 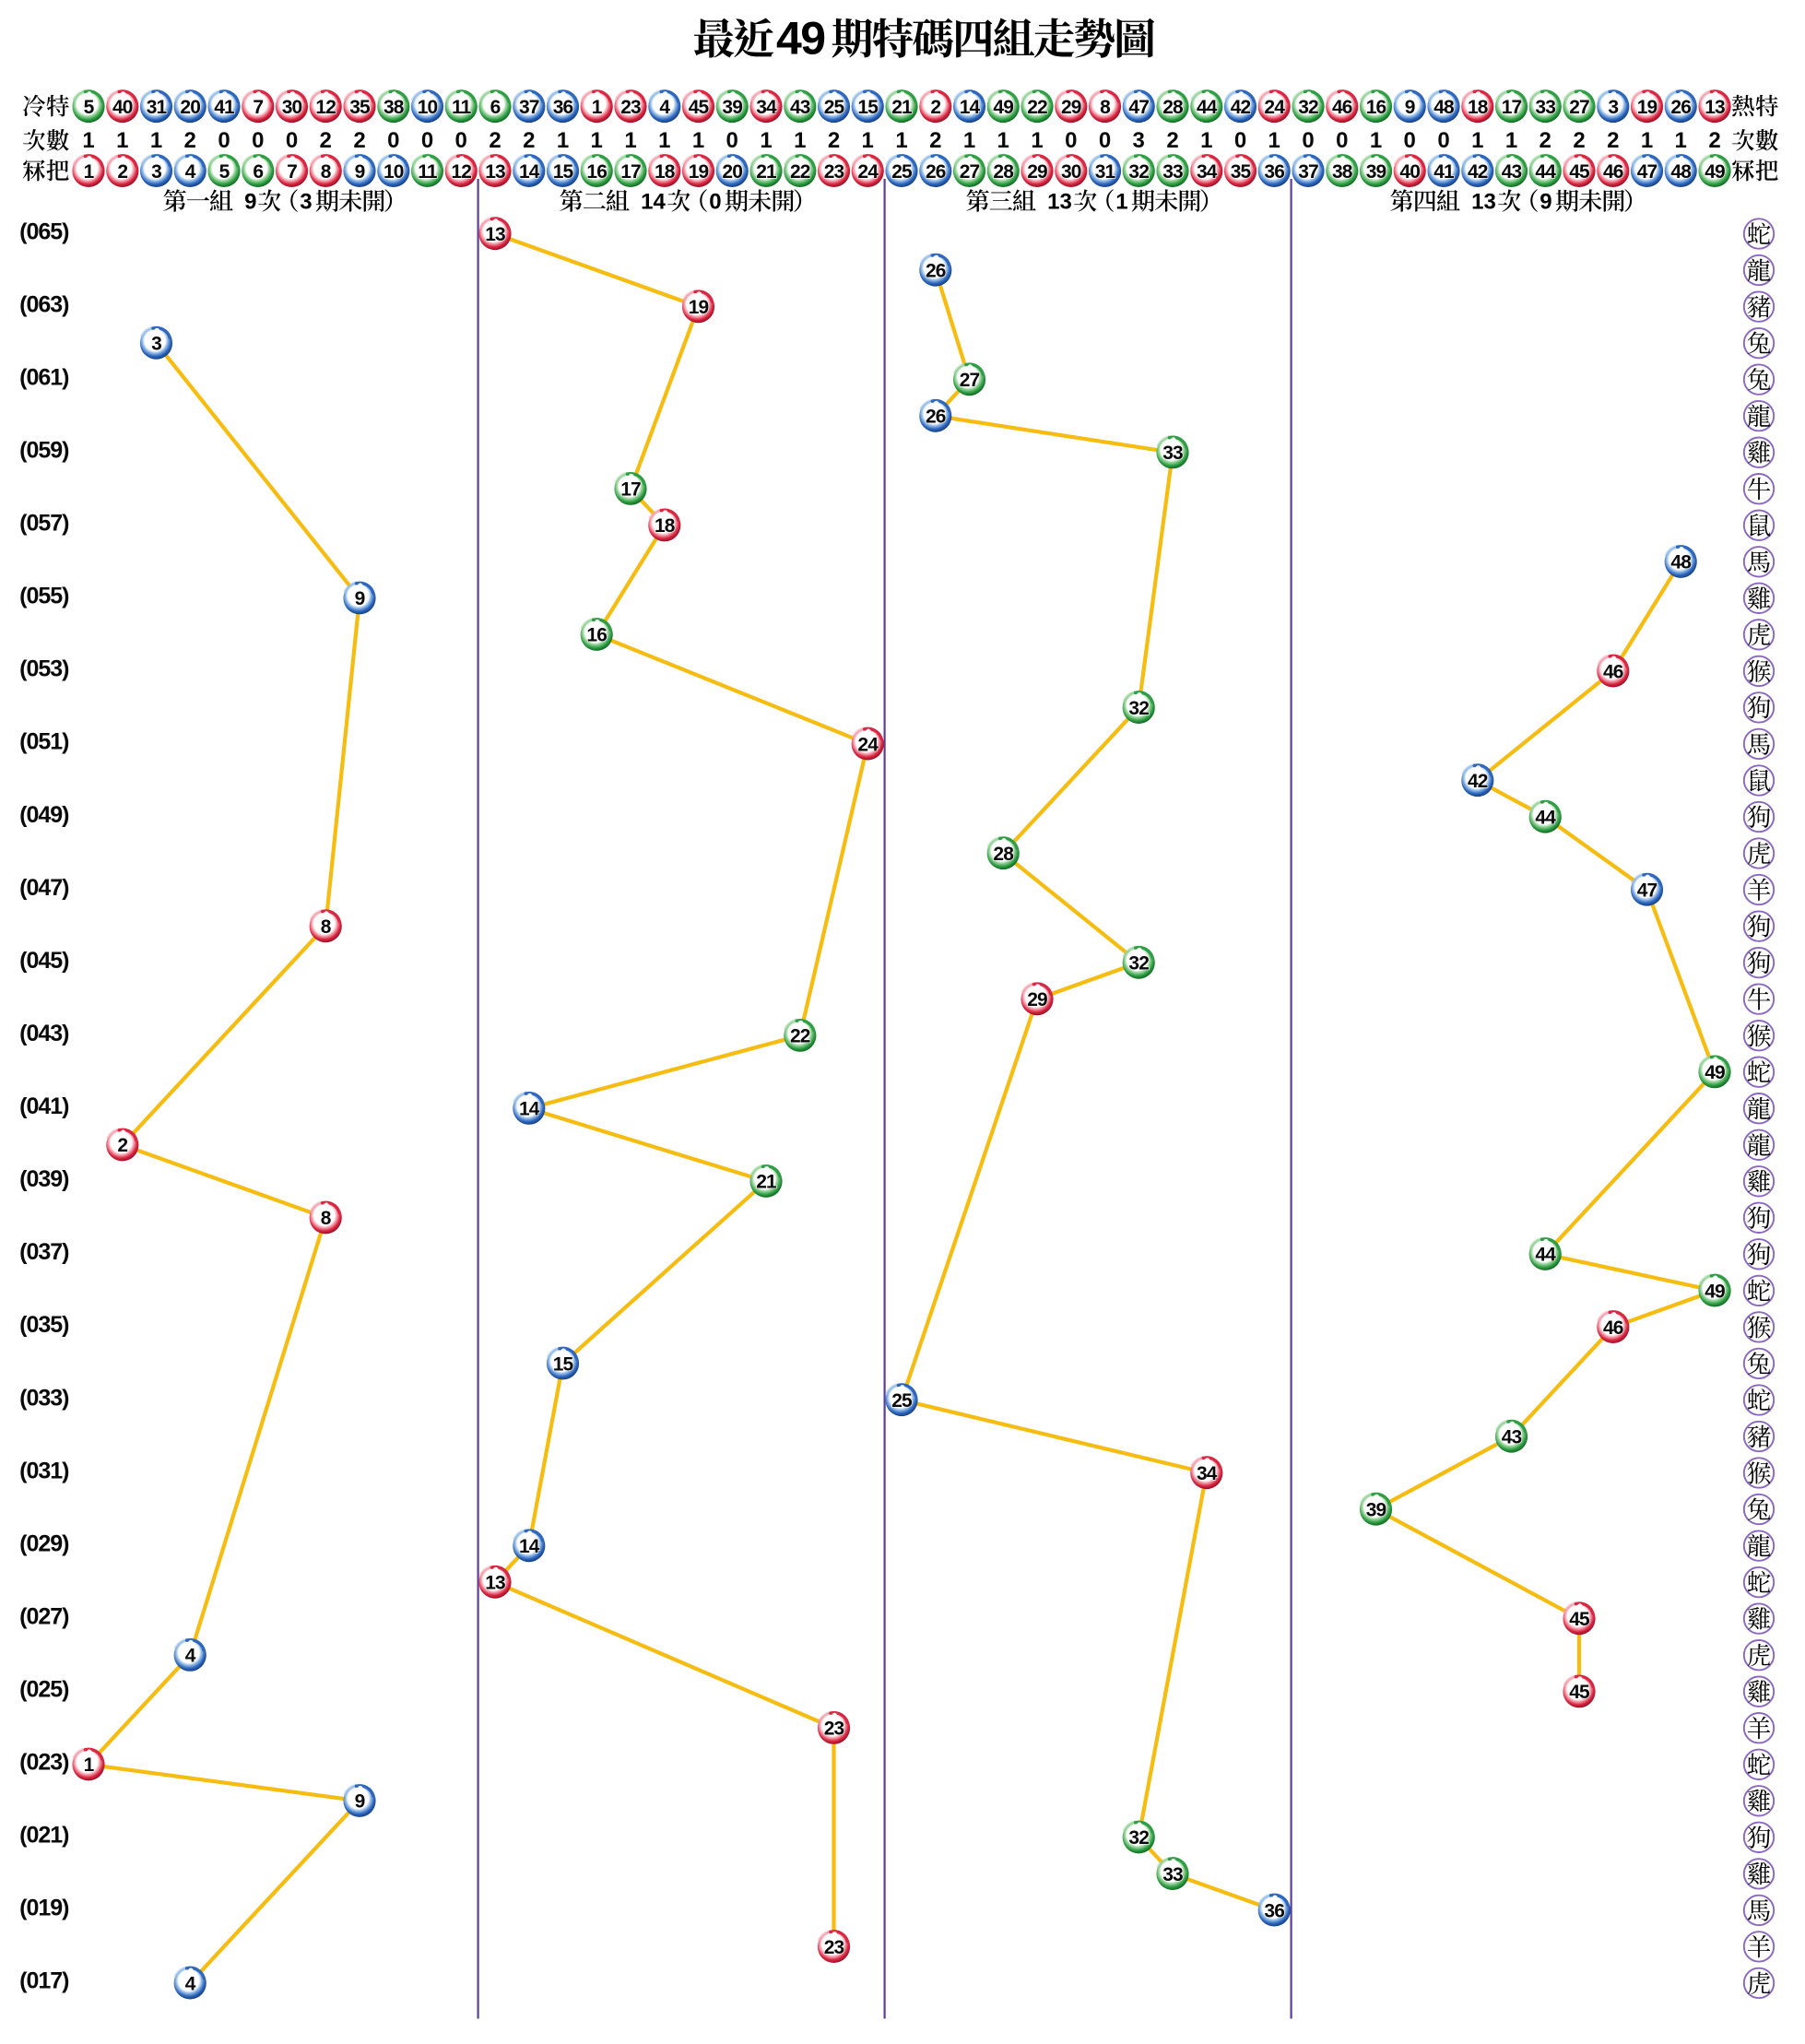 I want to click on svg-text: (051), so click(x=44, y=742).